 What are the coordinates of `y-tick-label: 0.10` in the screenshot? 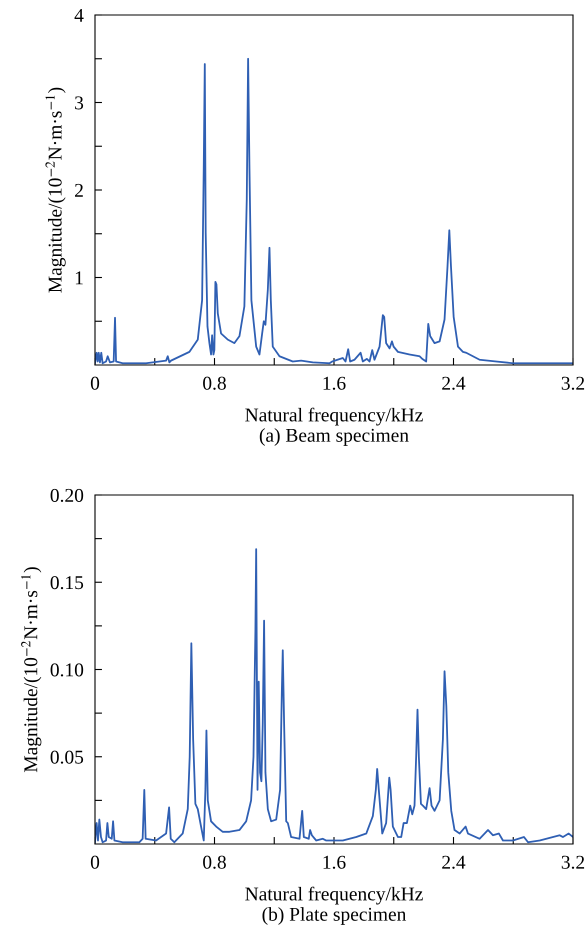 It's located at (67, 670).